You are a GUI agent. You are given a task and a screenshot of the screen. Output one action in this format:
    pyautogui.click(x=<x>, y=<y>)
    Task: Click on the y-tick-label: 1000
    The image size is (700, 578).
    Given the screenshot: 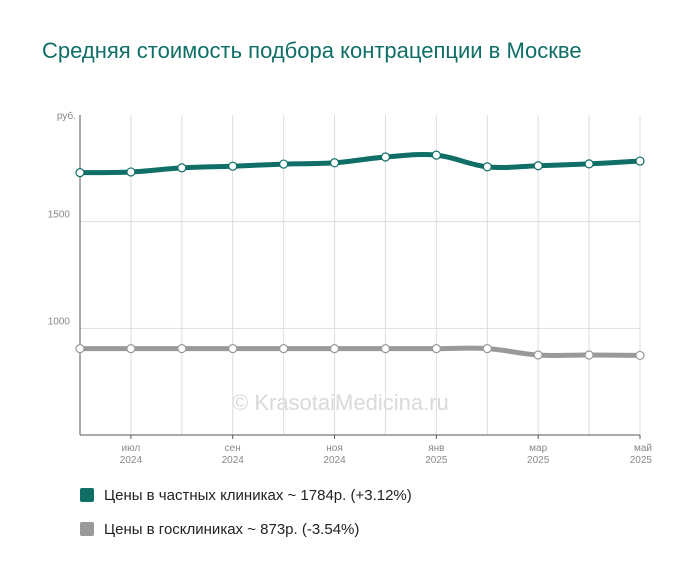 What is the action you would take?
    pyautogui.click(x=59, y=321)
    